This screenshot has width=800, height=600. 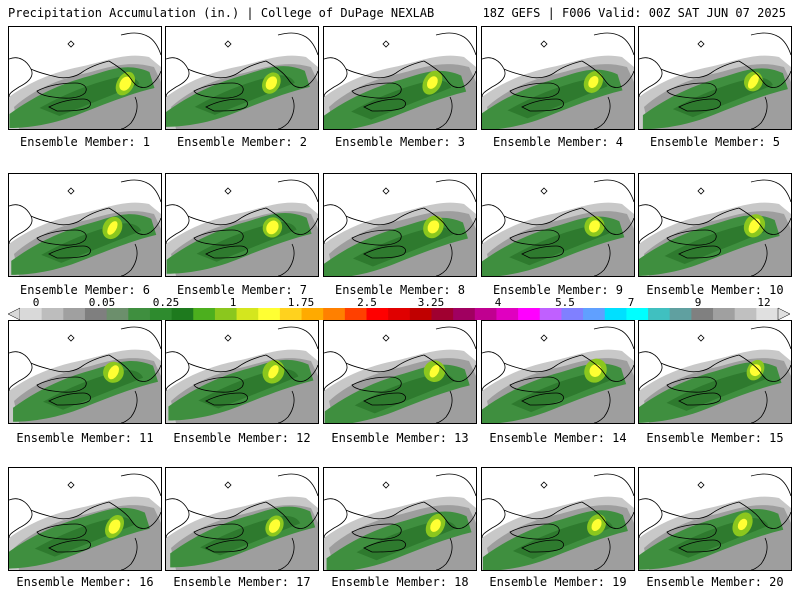 I want to click on colorbar-tick-label: 3.25, so click(x=431, y=302).